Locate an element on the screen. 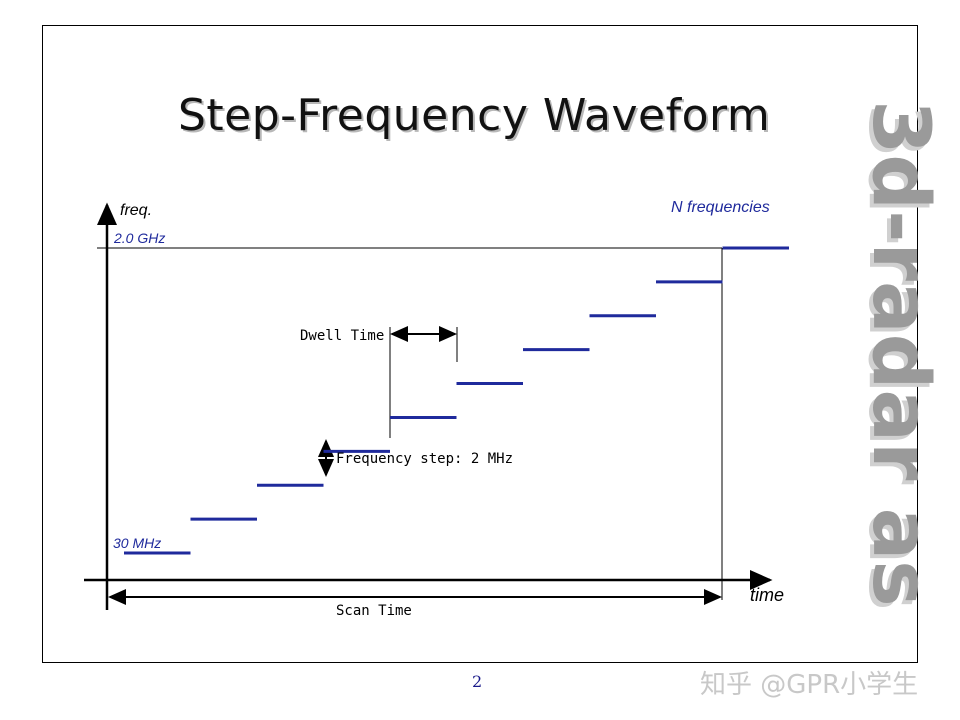 The image size is (960, 720). x-axis-label: time is located at coordinates (767, 595).